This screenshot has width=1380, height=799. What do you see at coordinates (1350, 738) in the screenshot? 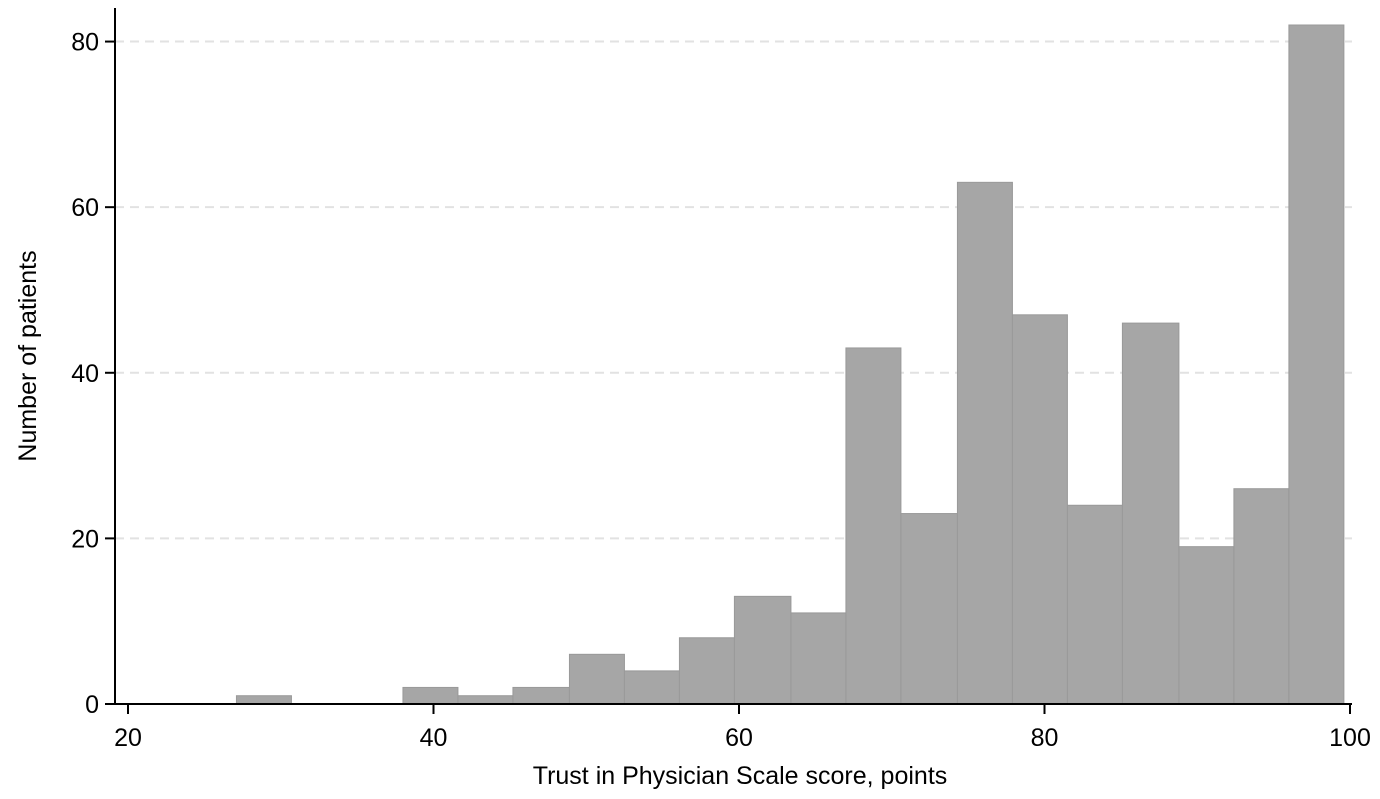
I see `x-tick-label-100: 100` at bounding box center [1350, 738].